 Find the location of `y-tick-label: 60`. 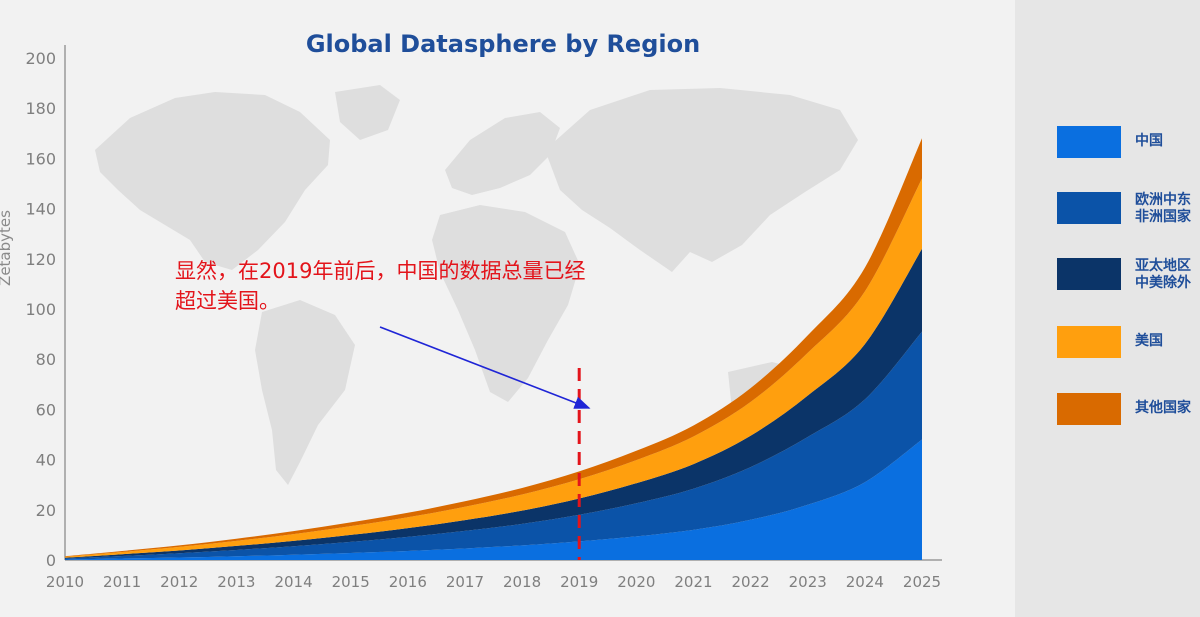

y-tick-label: 60 is located at coordinates (46, 409).